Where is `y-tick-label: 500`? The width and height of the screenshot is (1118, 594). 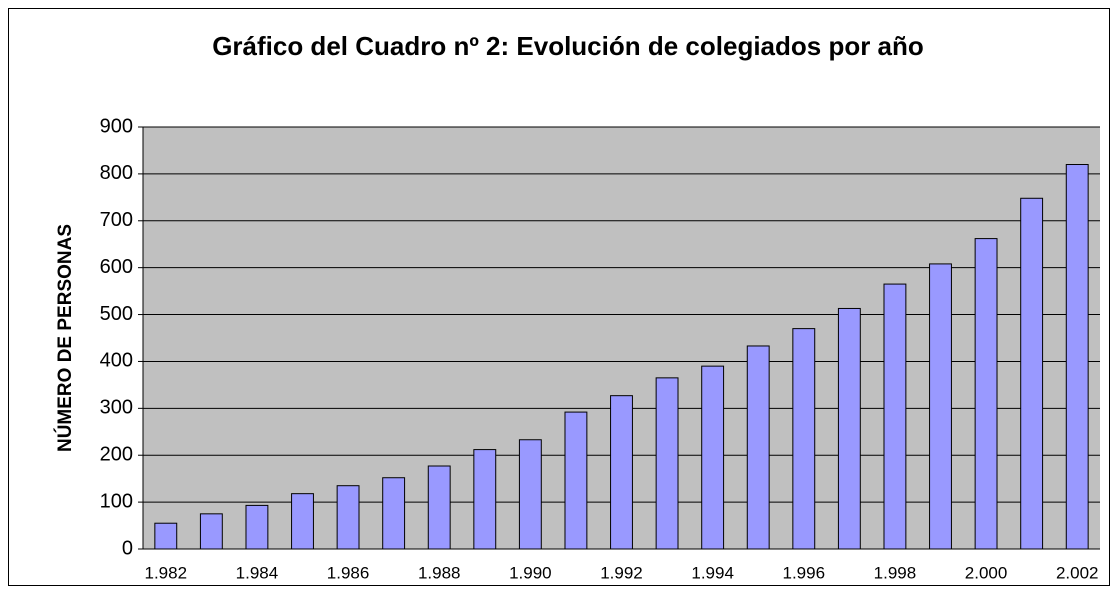
y-tick-label: 500 is located at coordinates (116, 314).